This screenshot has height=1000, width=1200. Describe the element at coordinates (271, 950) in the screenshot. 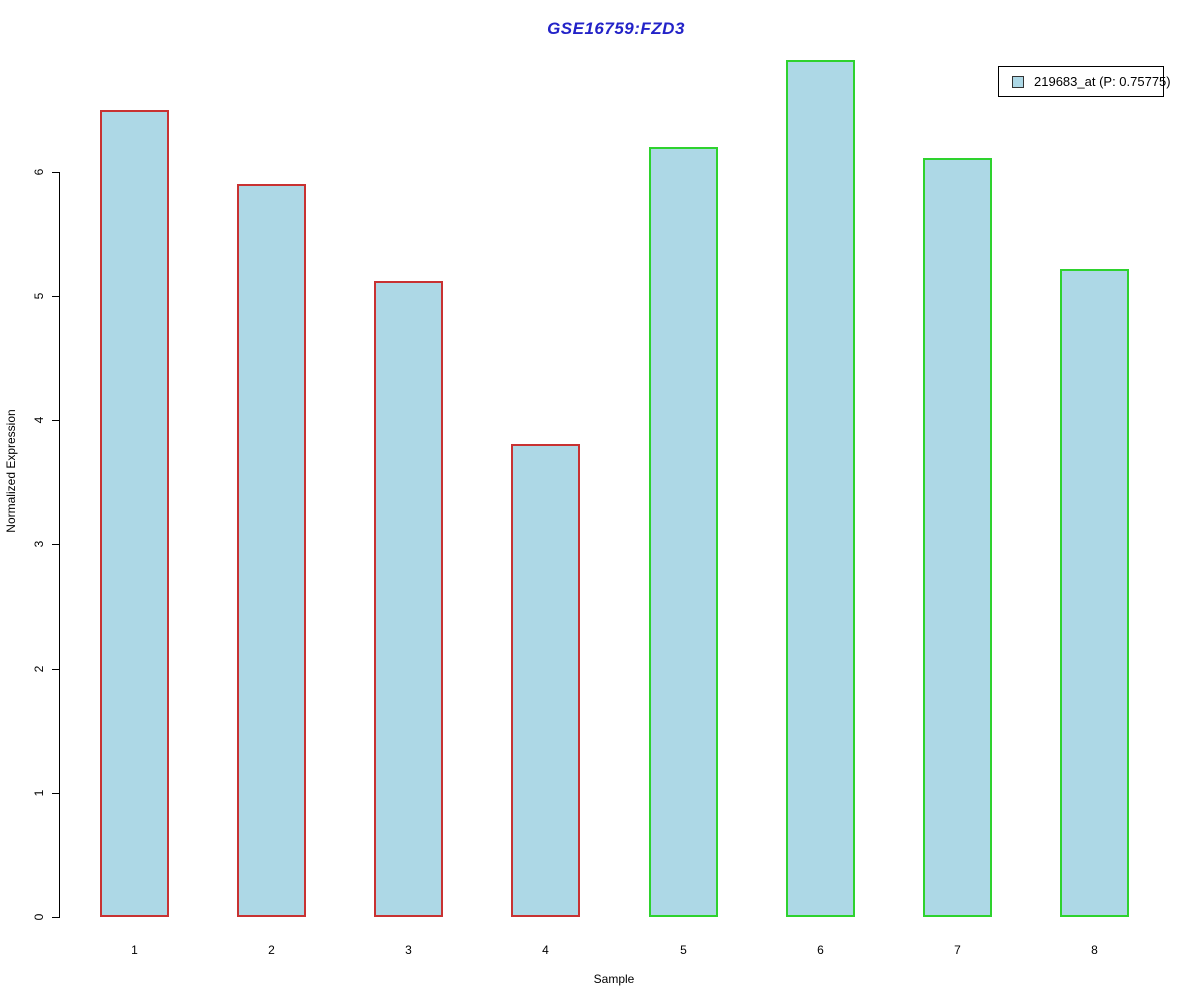

I see `x-tick-label: 2` at that location.